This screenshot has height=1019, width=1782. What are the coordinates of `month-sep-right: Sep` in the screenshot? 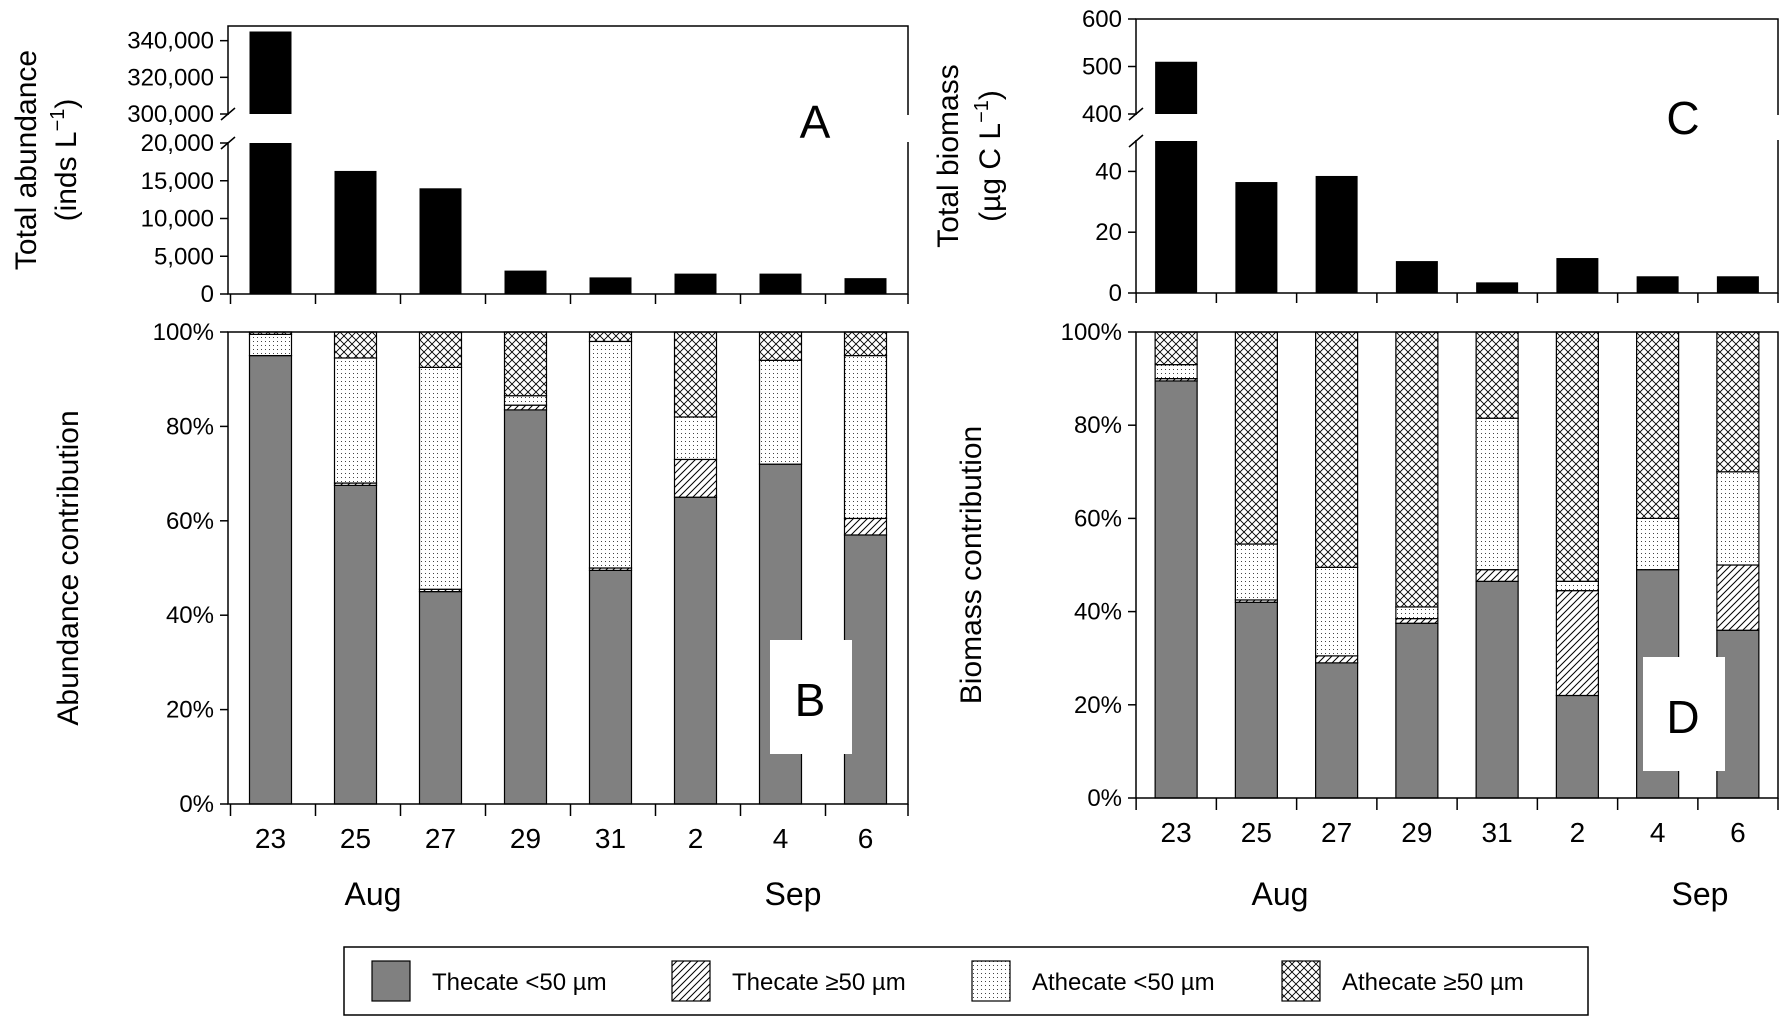 It's located at (1700, 894).